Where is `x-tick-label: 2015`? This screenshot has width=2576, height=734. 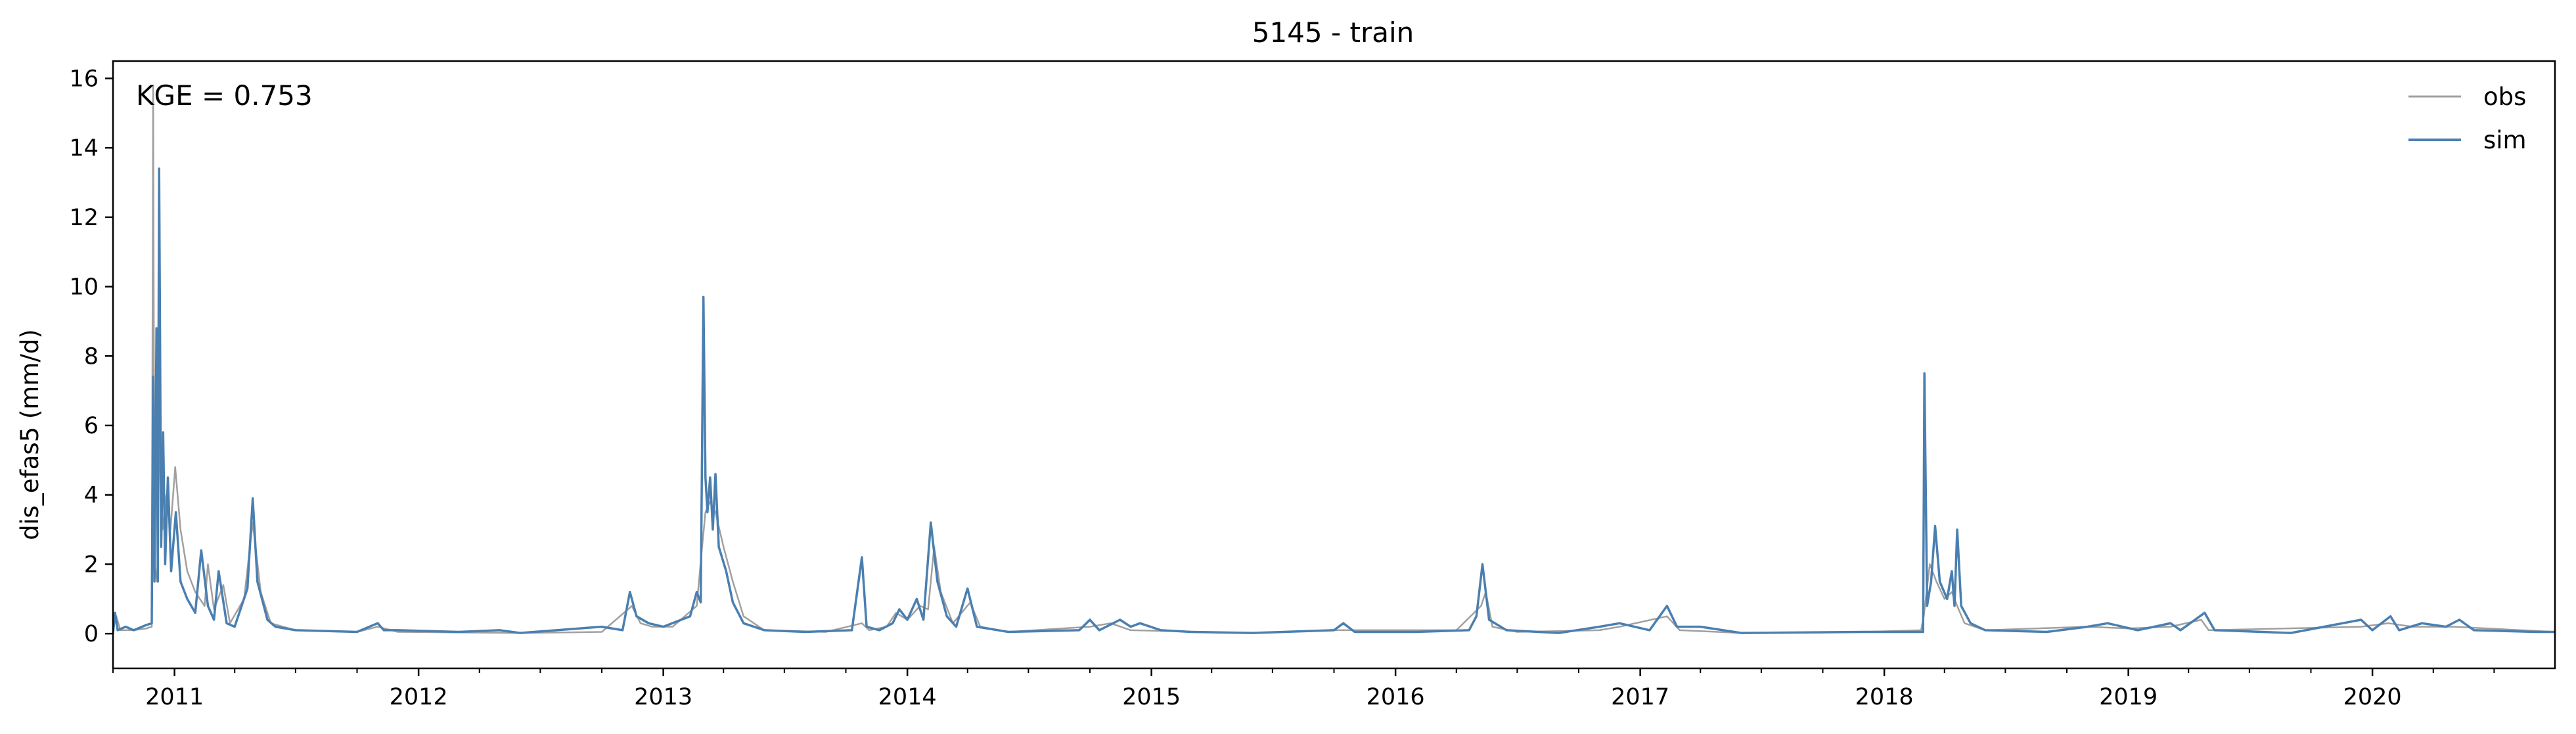
x-tick-label: 2015 is located at coordinates (1151, 697).